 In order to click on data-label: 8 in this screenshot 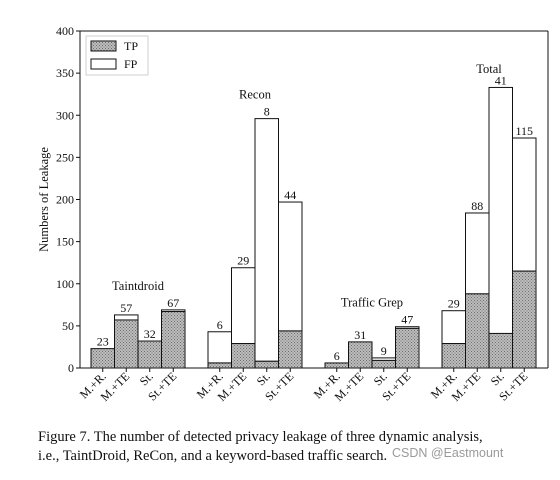, I will do `click(267, 112)`.